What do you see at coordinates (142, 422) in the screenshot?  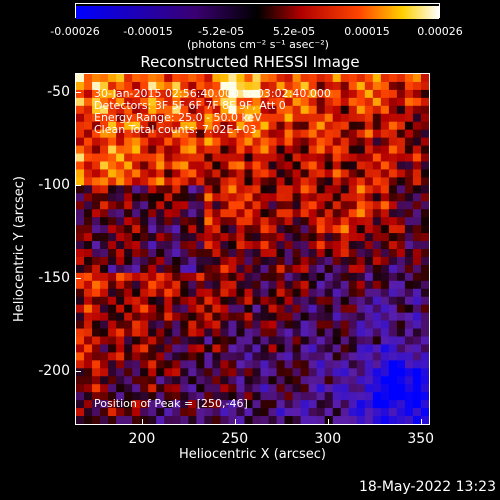 I see `x-tick-mark` at bounding box center [142, 422].